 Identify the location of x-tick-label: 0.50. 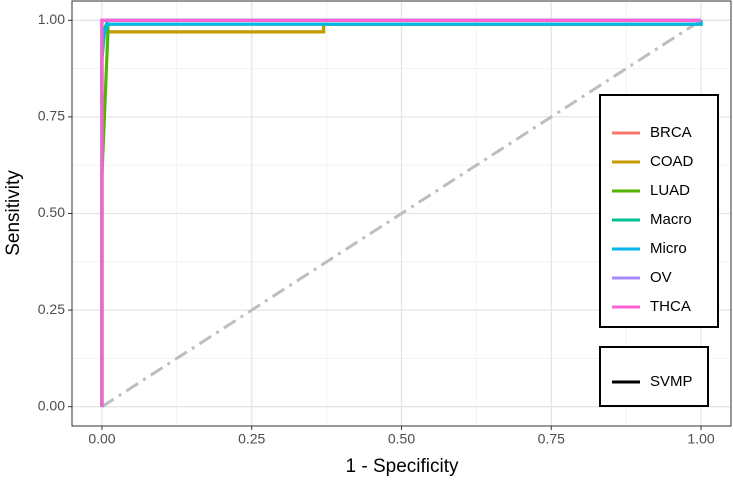
(401, 439).